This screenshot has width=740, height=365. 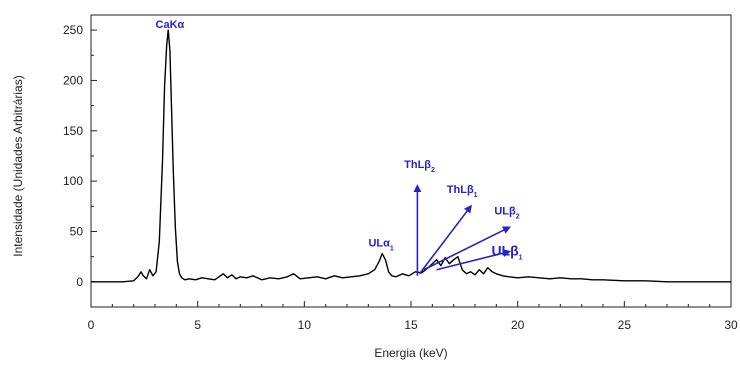 I want to click on x-tick-label: 5, so click(x=197, y=325).